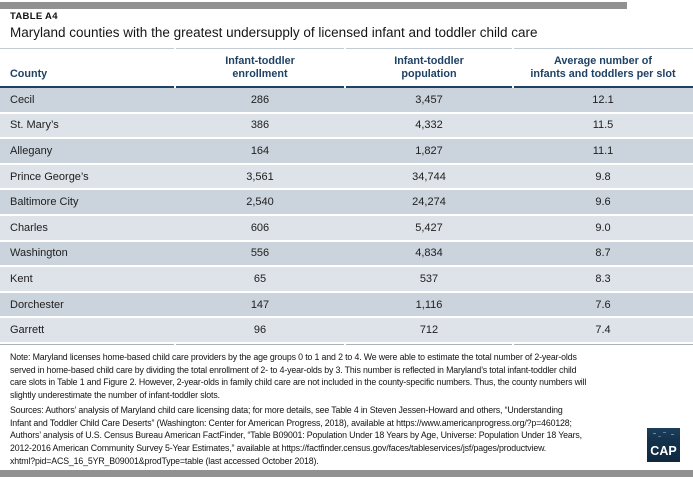  What do you see at coordinates (22, 99) in the screenshot?
I see `cell-county: Cecil` at bounding box center [22, 99].